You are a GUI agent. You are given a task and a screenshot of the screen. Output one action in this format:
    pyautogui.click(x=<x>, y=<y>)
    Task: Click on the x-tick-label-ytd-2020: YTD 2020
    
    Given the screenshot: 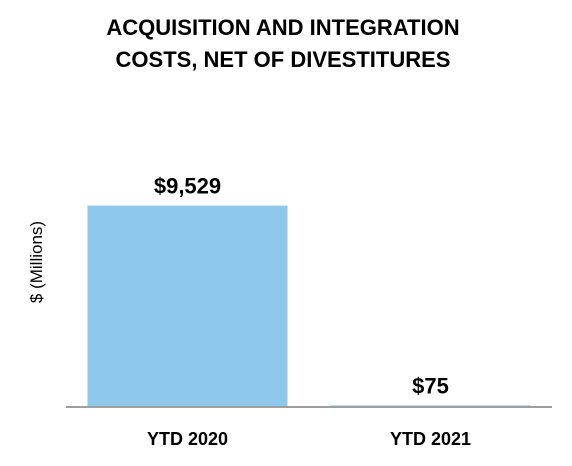 What is the action you would take?
    pyautogui.click(x=187, y=439)
    